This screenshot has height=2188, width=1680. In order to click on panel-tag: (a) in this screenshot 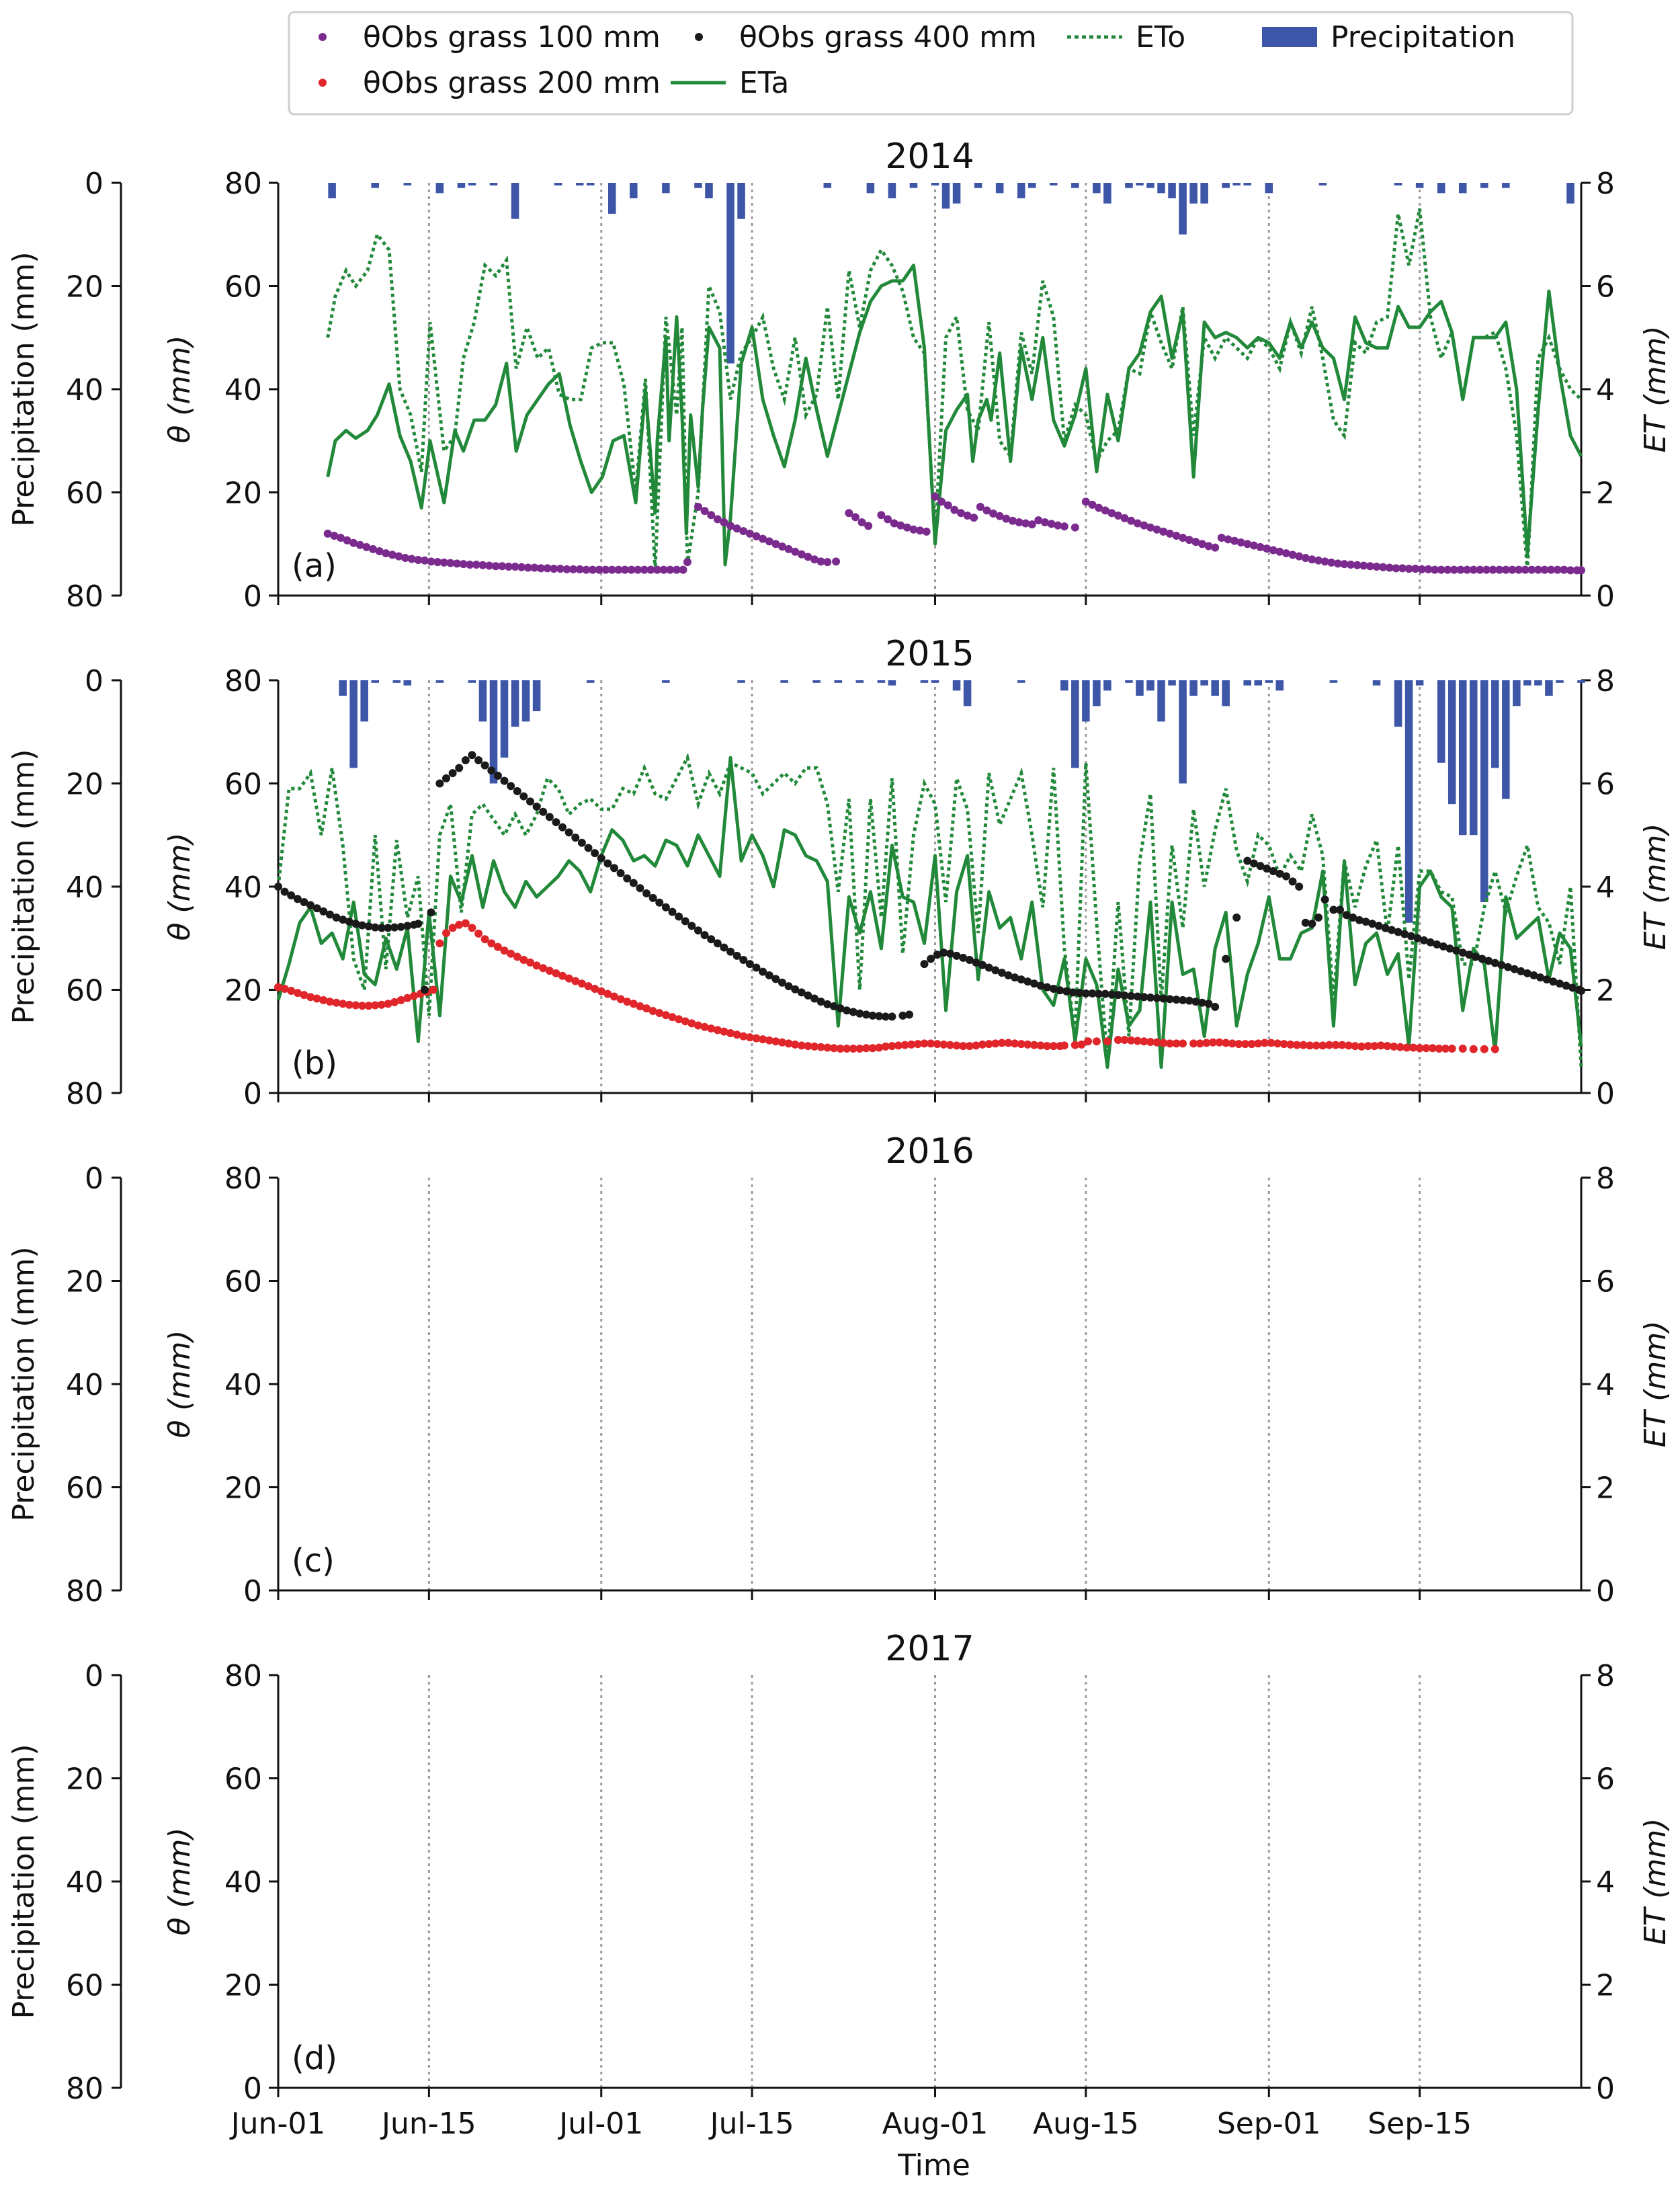, I will do `click(315, 566)`.